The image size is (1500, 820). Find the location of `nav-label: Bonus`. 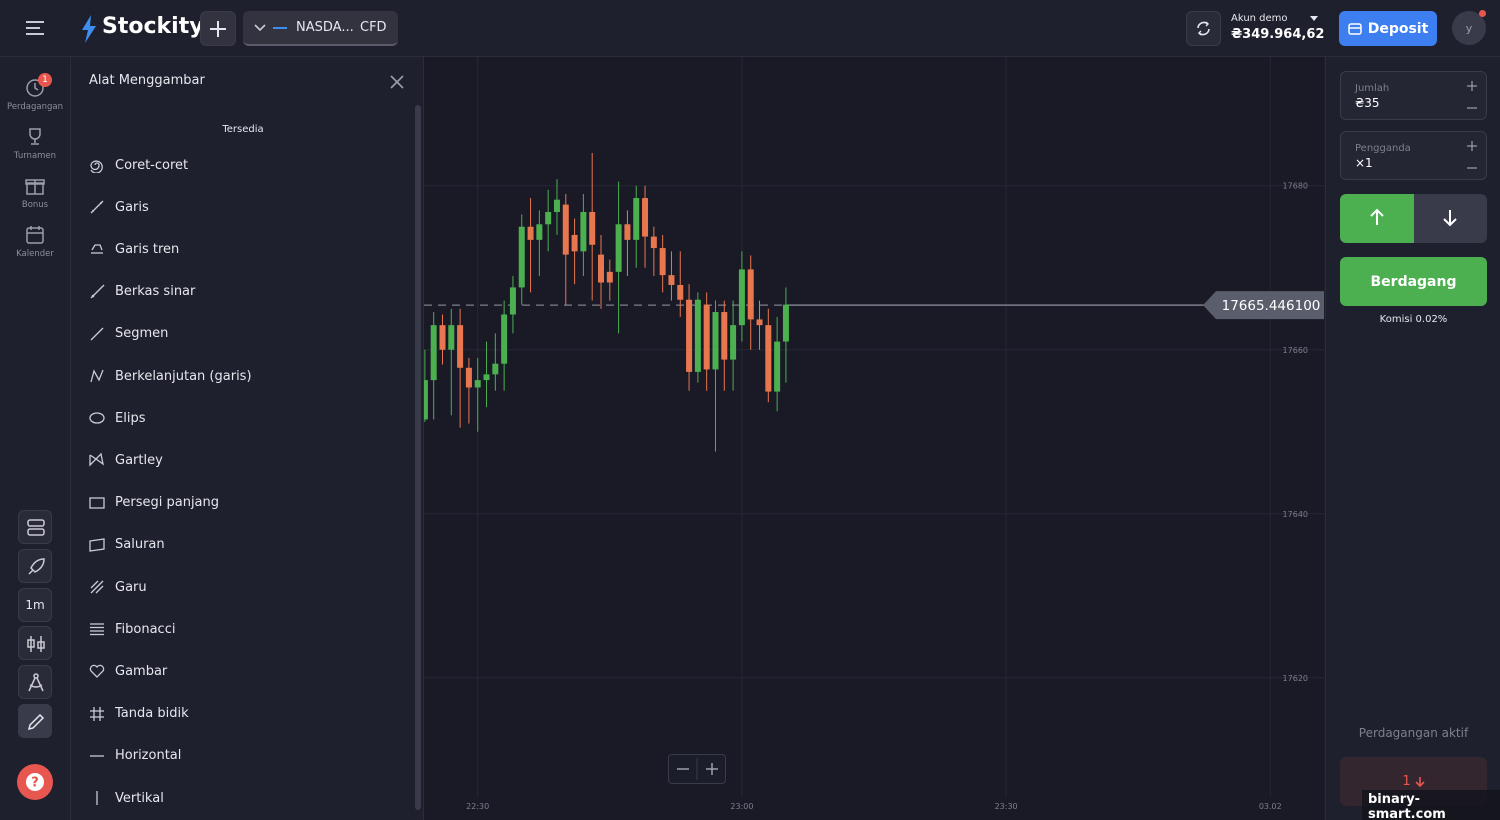

nav-label: Bonus is located at coordinates (35, 205).